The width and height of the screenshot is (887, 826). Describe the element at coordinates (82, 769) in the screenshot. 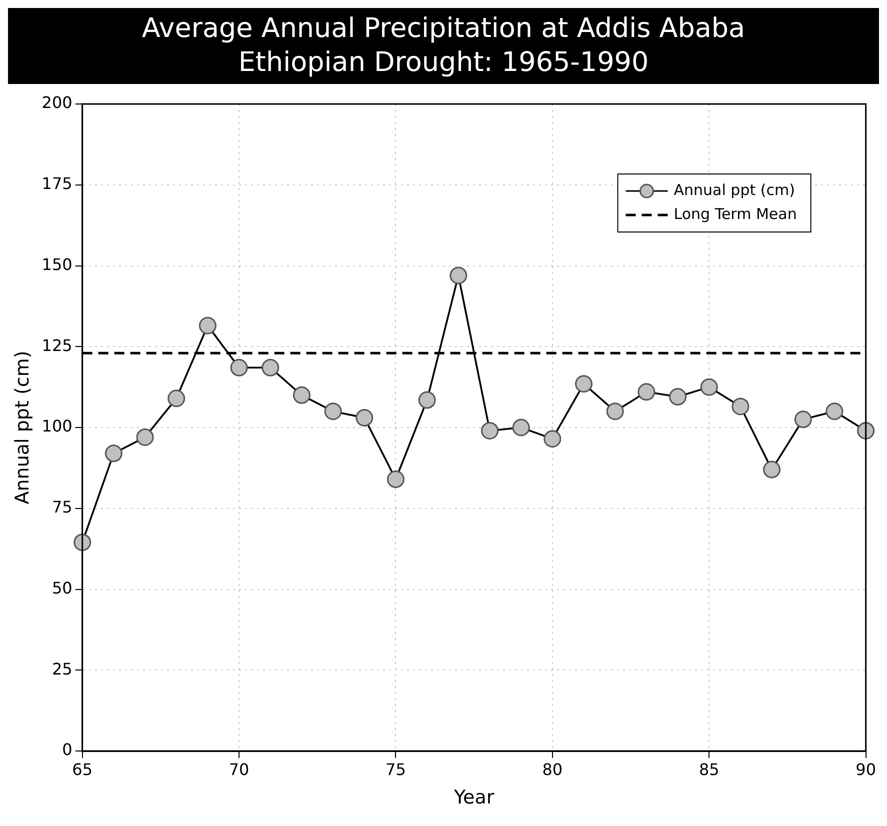

I see `x-tick-label: 65` at that location.